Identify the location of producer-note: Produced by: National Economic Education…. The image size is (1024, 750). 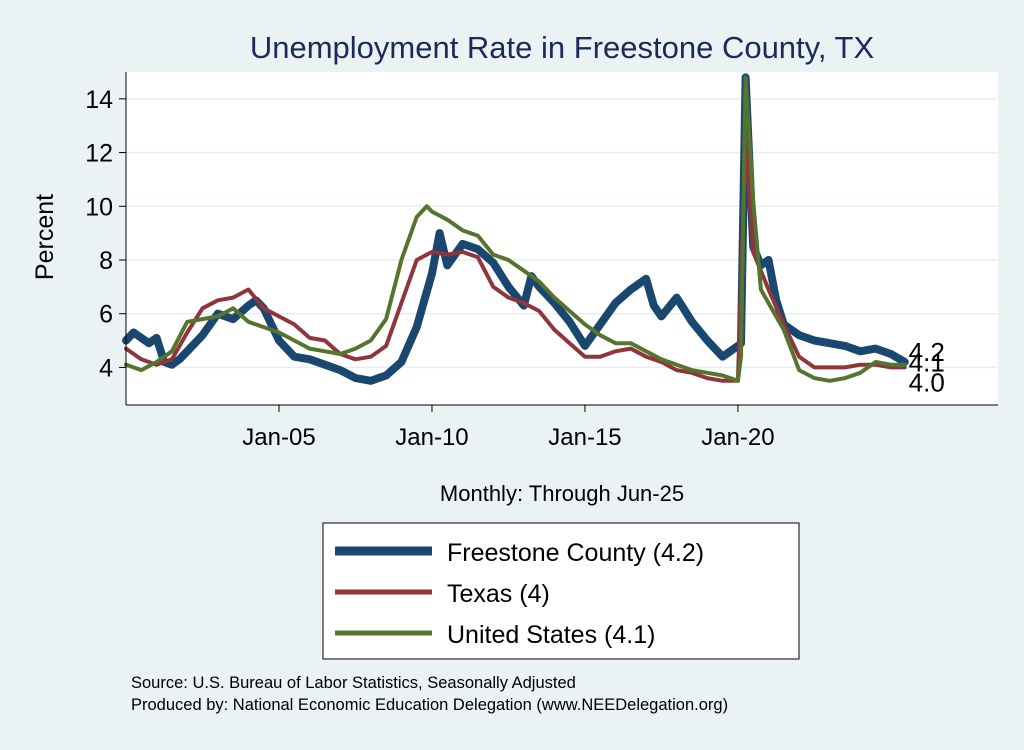
(429, 705).